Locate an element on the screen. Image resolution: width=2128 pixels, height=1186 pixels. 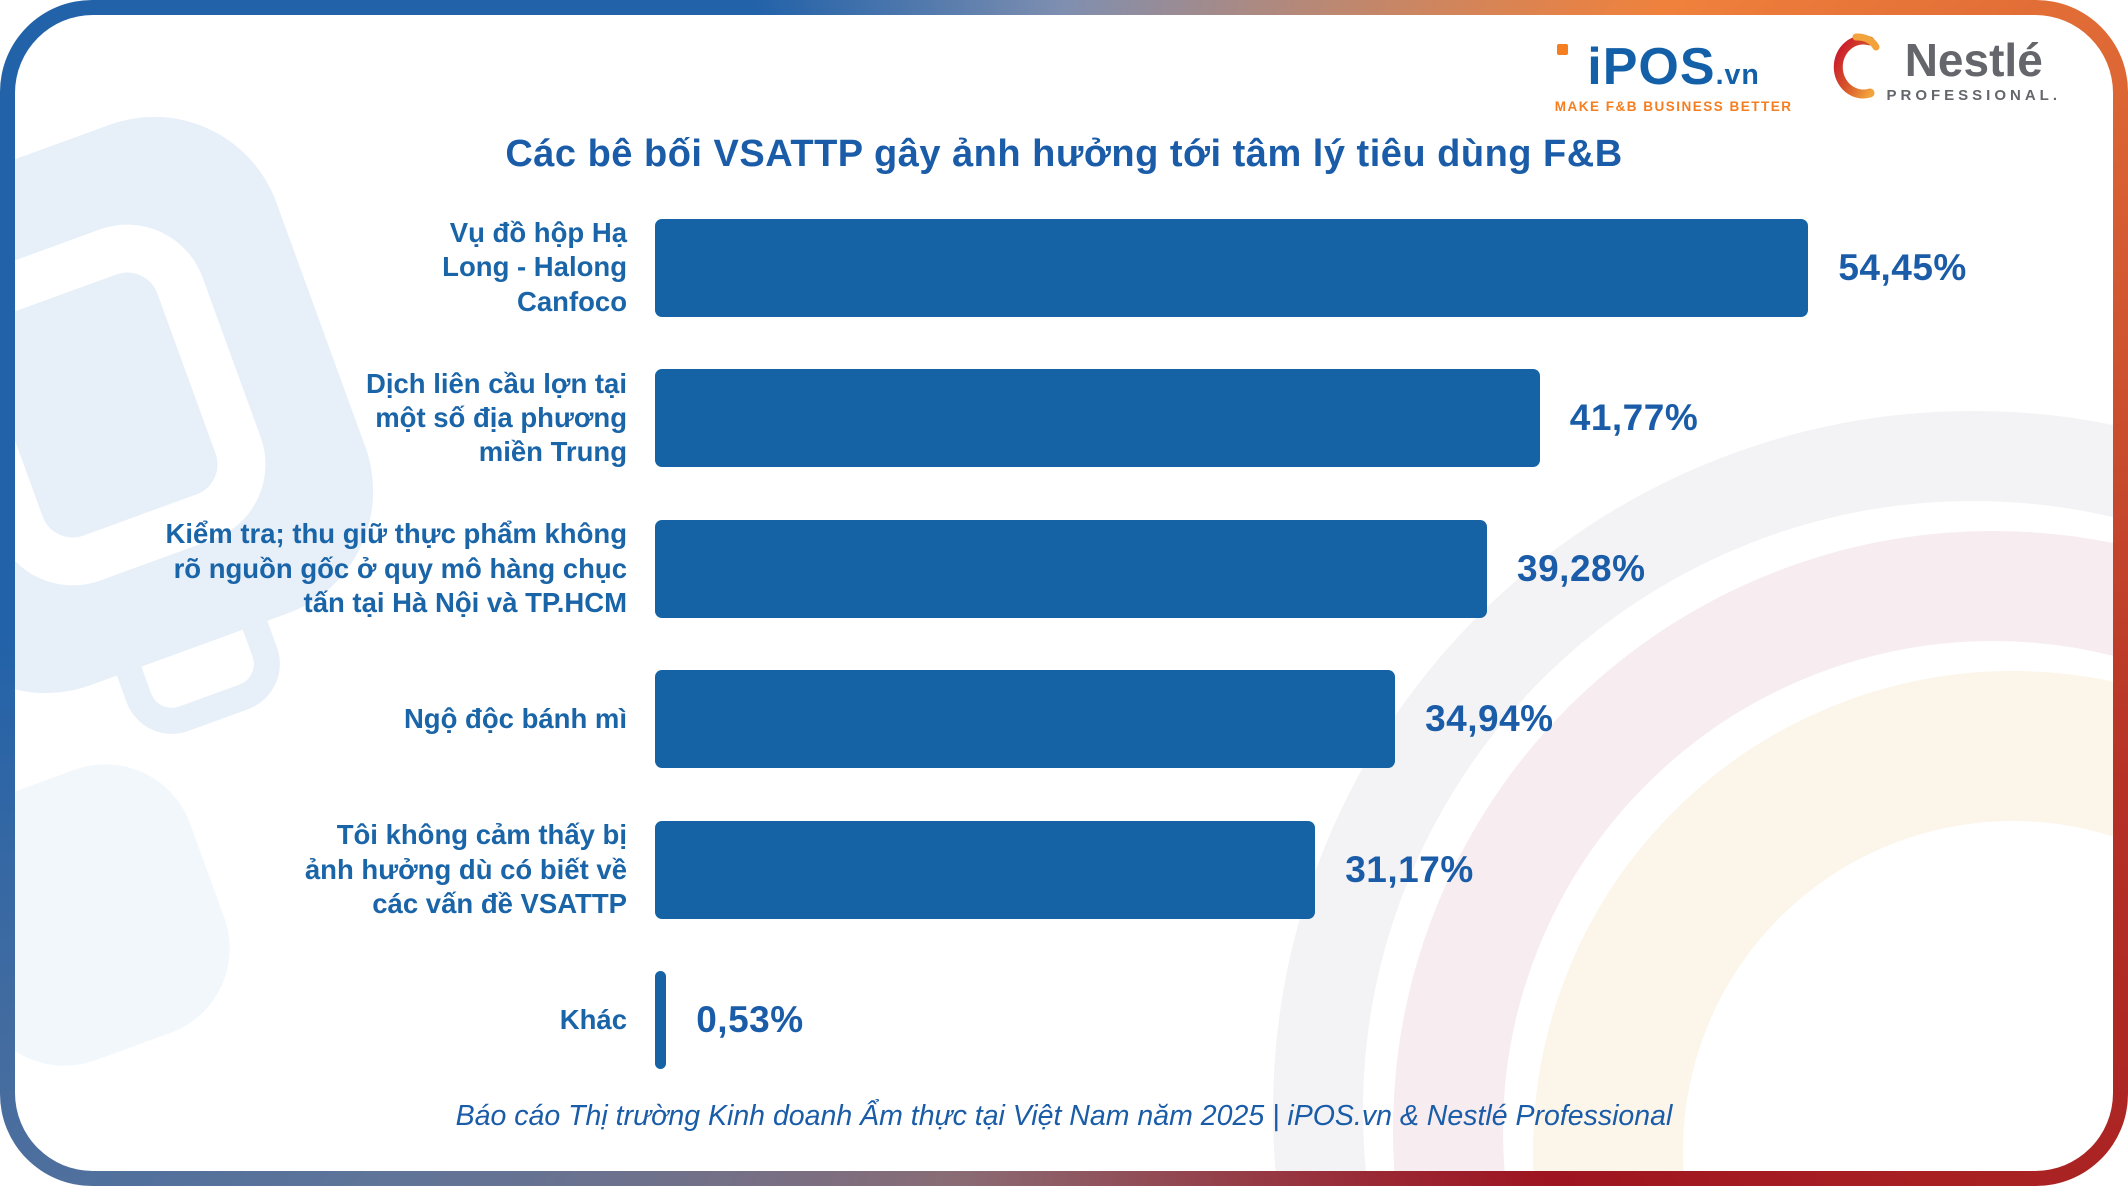
bar-category-label: Vụ đồ hộp Hạ Long - Halong Canfoco is located at coordinates (534, 267).